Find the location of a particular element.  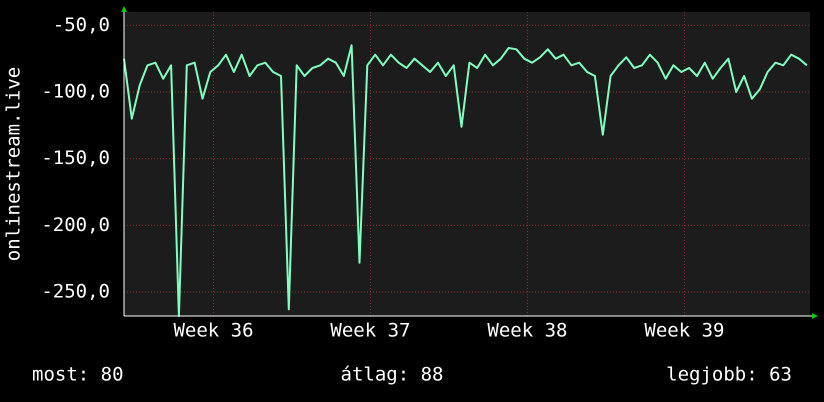

y-tick-label: -50,0 is located at coordinates (81, 25).